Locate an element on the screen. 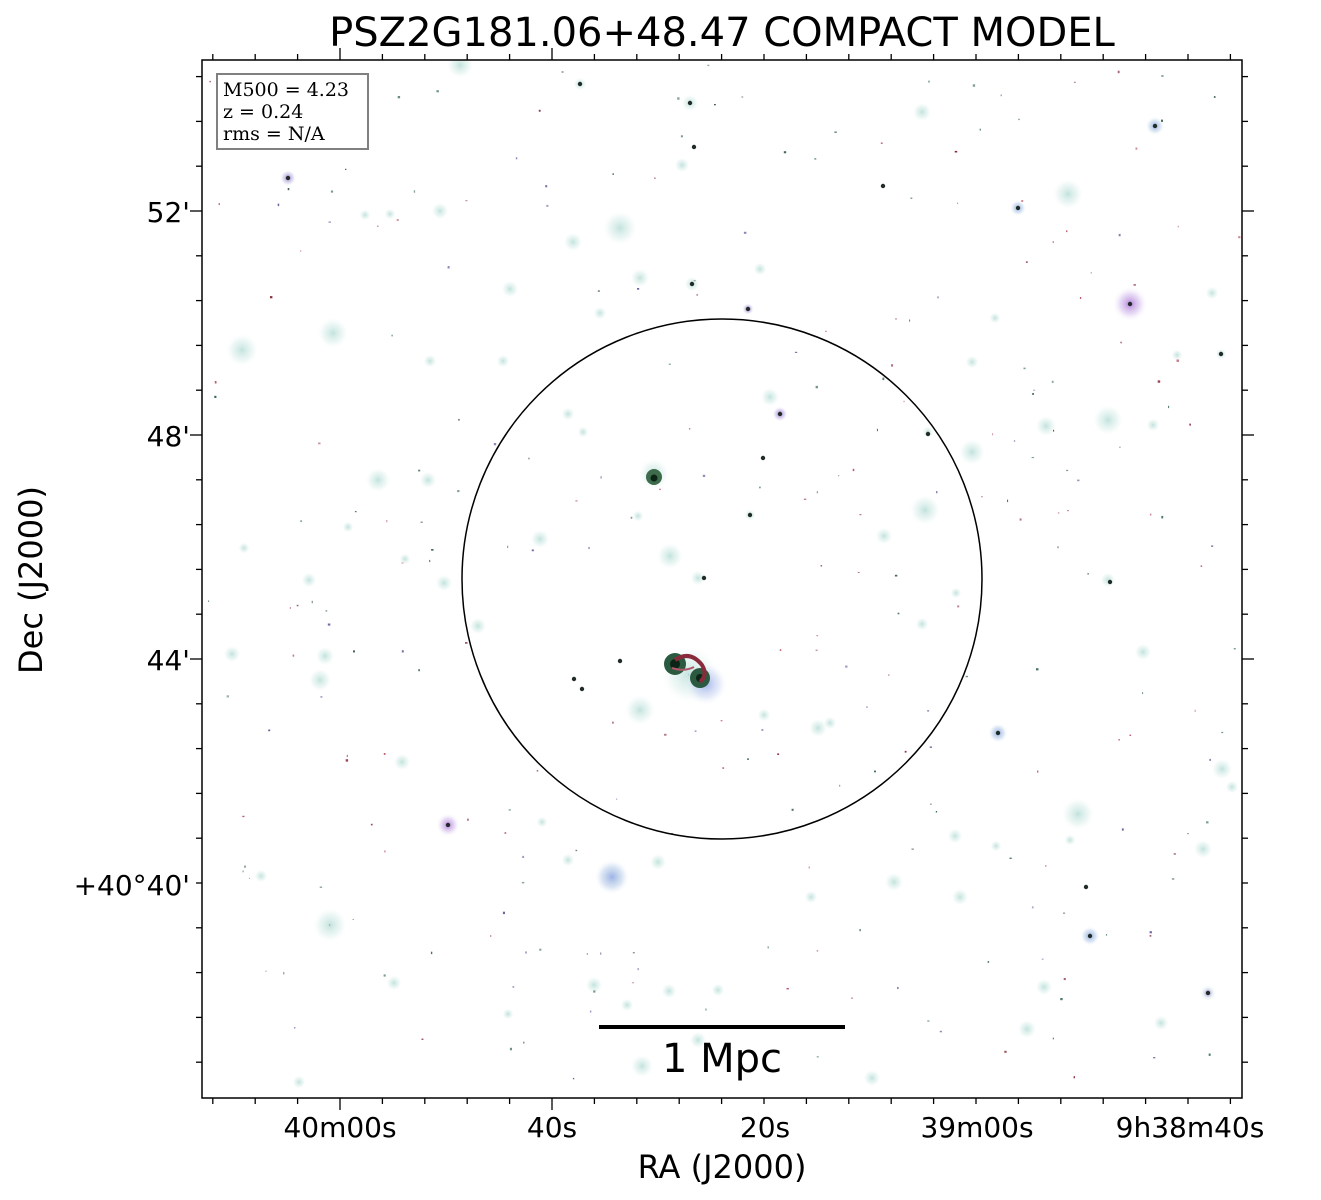 The width and height of the screenshot is (1321, 1200). x-tick-label: 40m00s is located at coordinates (339, 1127).